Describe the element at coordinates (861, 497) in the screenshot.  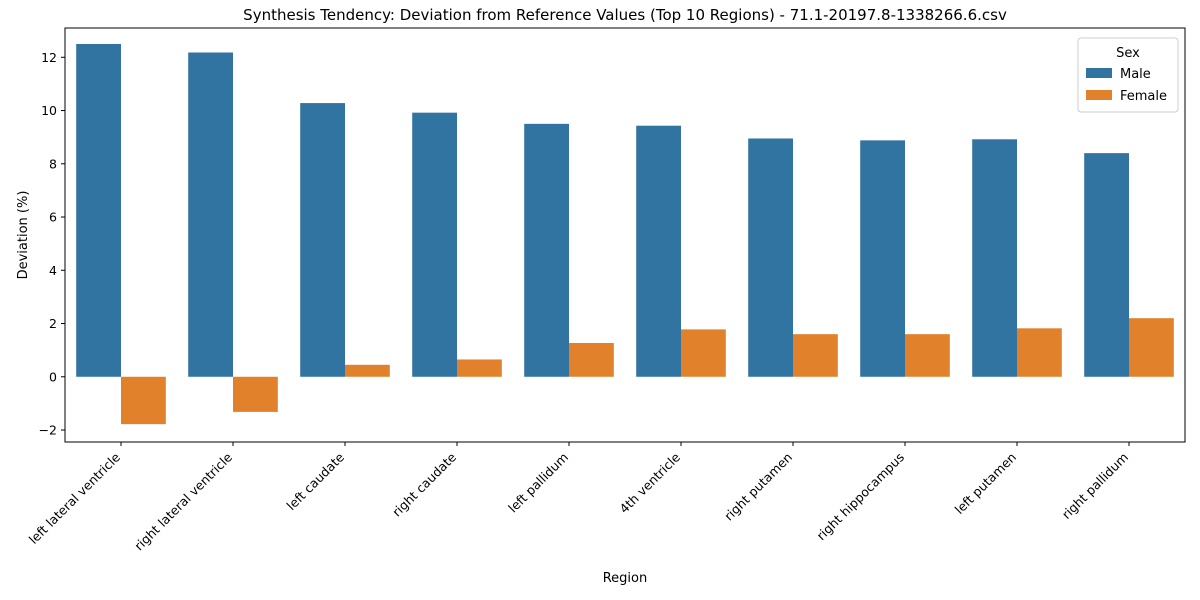
I see `x-tick-label: right hippocampus` at that location.